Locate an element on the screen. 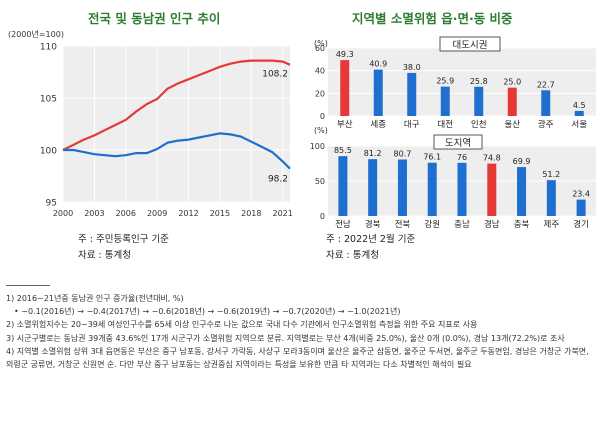 Image resolution: width=600 pixels, height=445 pixels. bar-chart-publisher: 자료 : 통계청 is located at coordinates (352, 255).